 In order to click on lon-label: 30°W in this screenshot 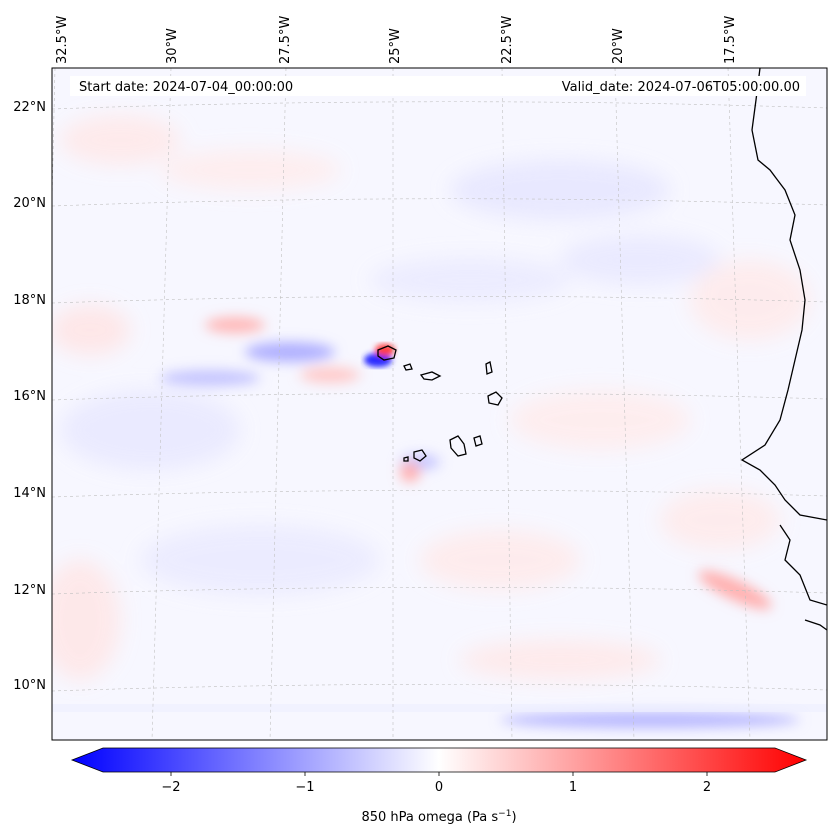, I will do `click(172, 46)`.